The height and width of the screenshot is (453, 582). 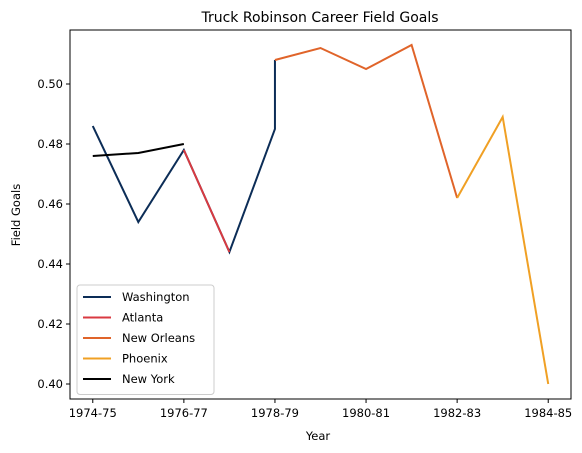 I want to click on legend-label-3: Phoenix, so click(x=145, y=359).